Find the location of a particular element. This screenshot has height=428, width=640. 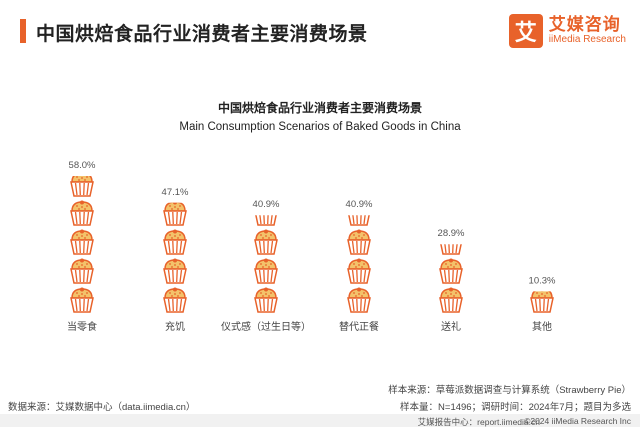

category-label: 其他 is located at coordinates (542, 326).